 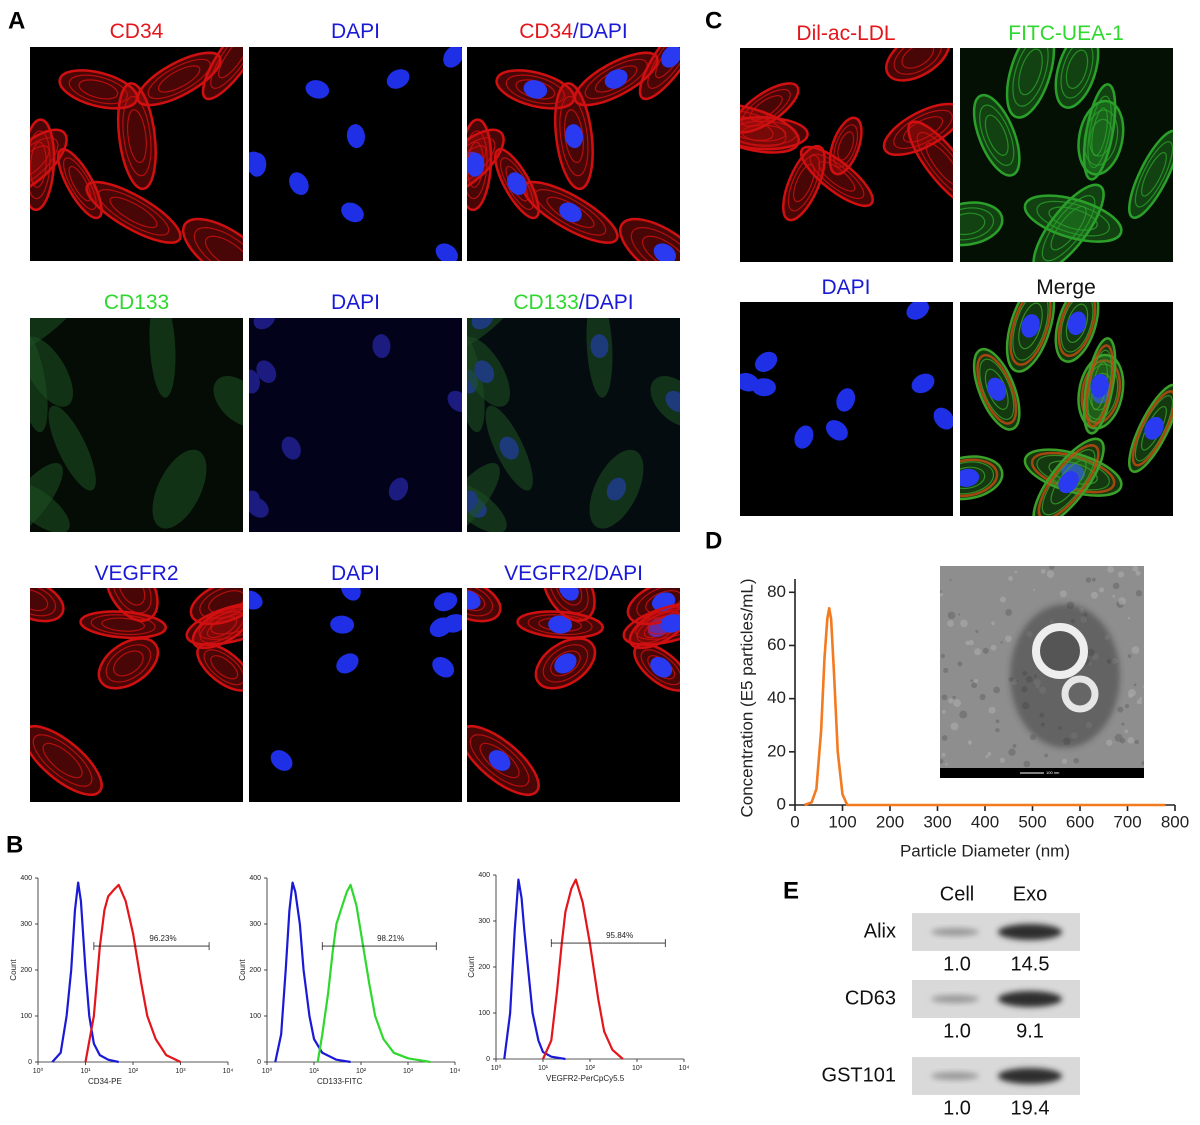 What do you see at coordinates (162, 938) in the screenshot?
I see `gate-label: 96.23%` at bounding box center [162, 938].